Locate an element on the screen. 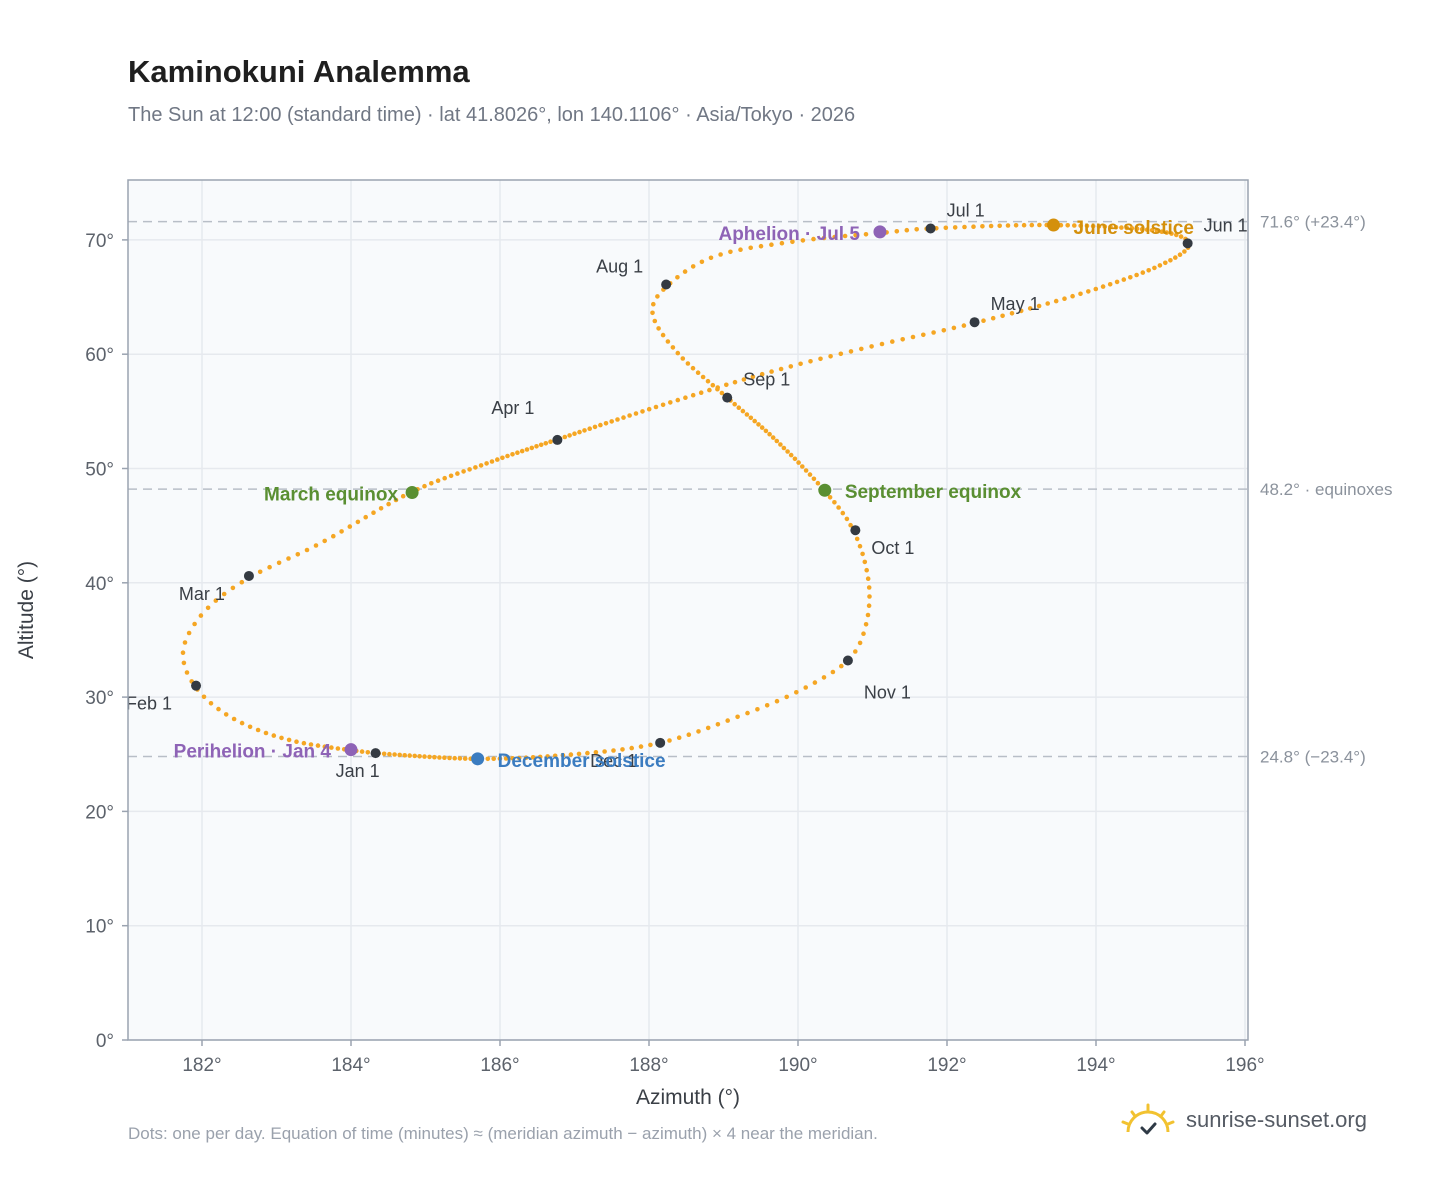 This screenshot has width=1448, height=1188. x-tick-label: 190° is located at coordinates (797, 1065).